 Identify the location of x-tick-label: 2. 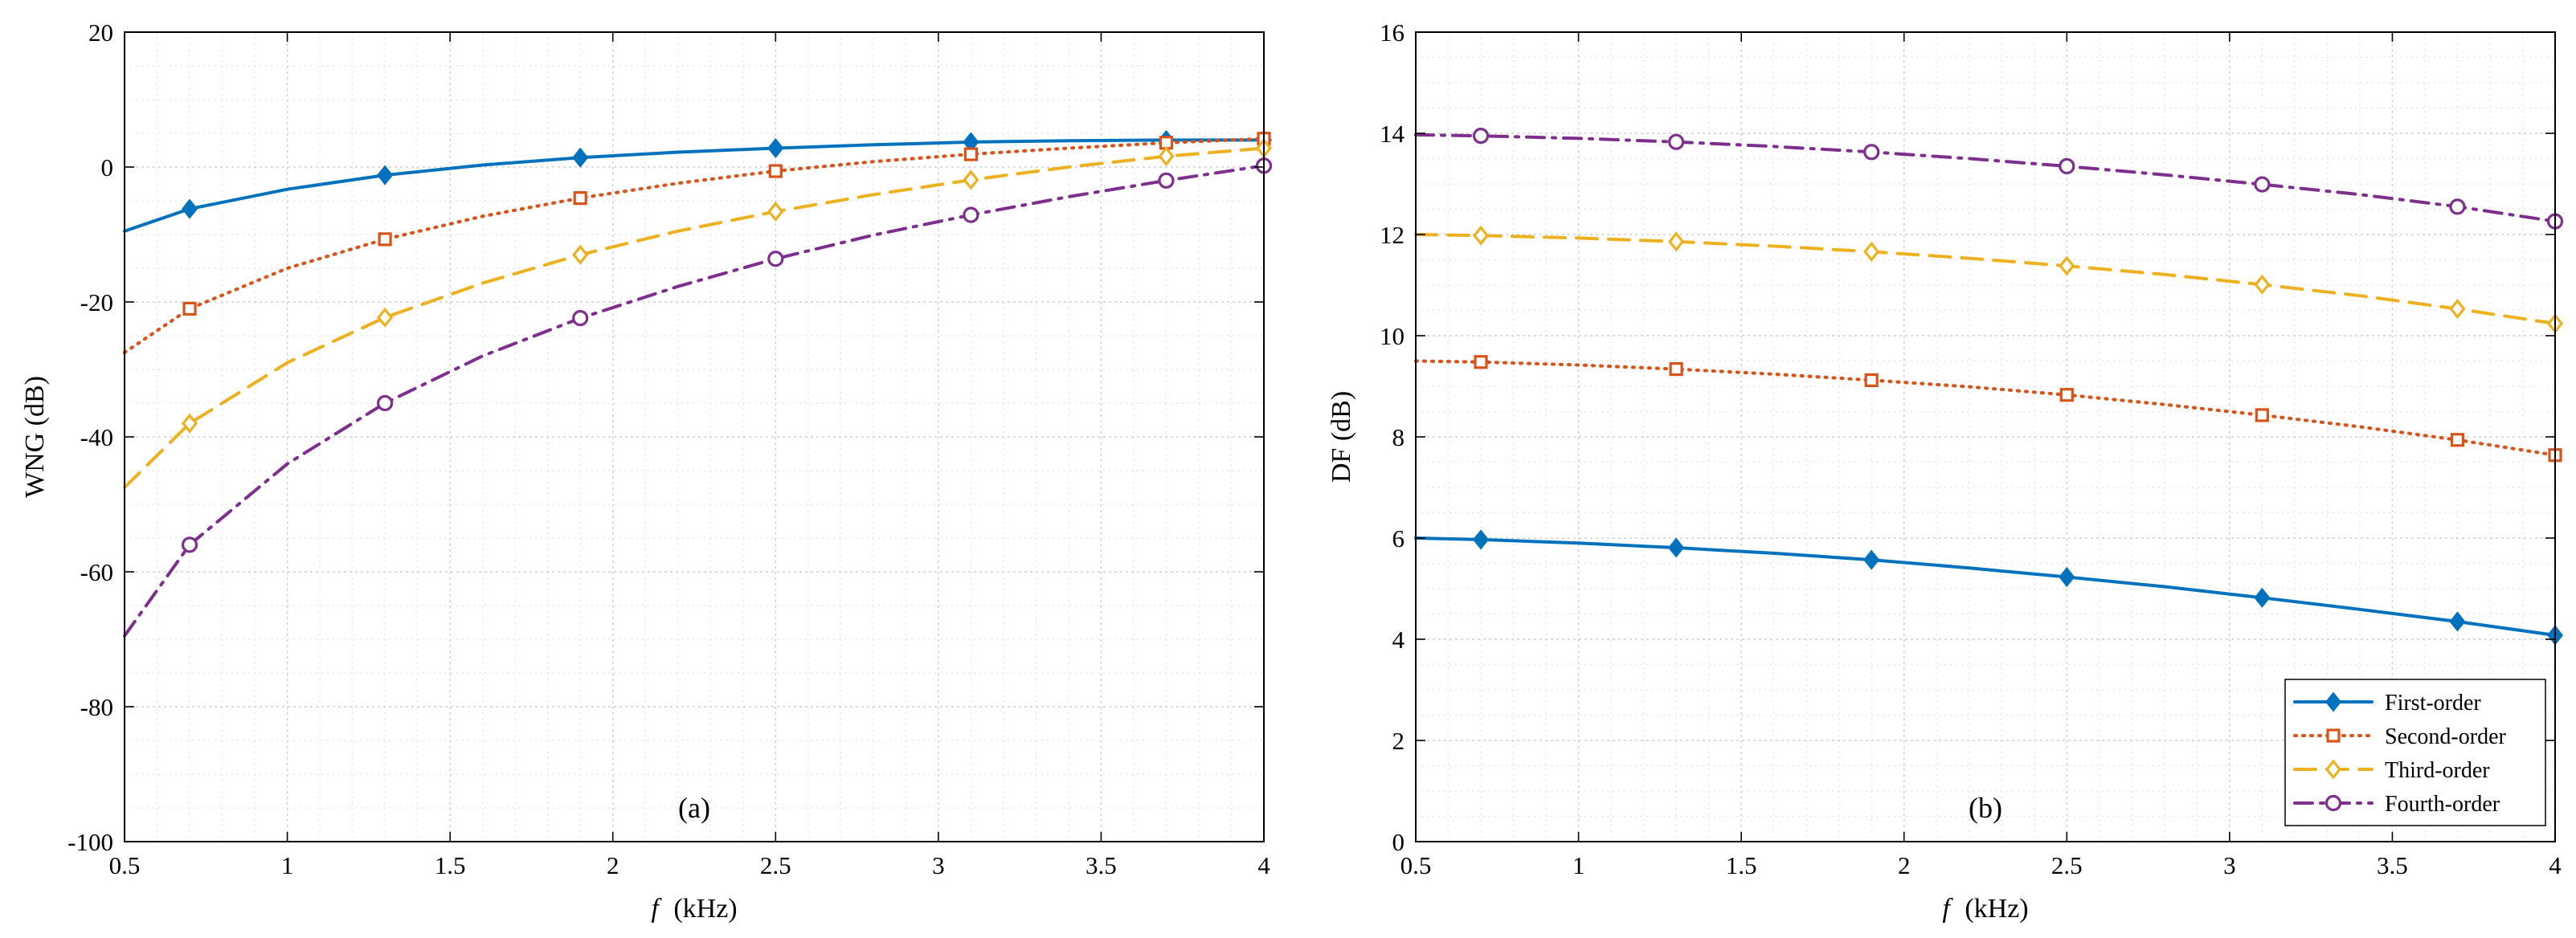
(1905, 865).